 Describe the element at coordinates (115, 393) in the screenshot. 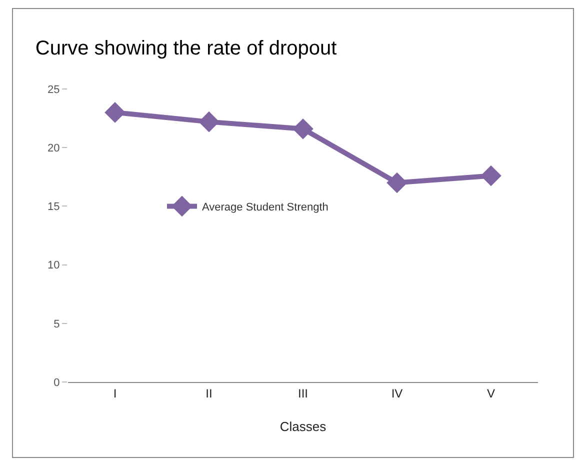

I see `x-tick-label: I` at that location.